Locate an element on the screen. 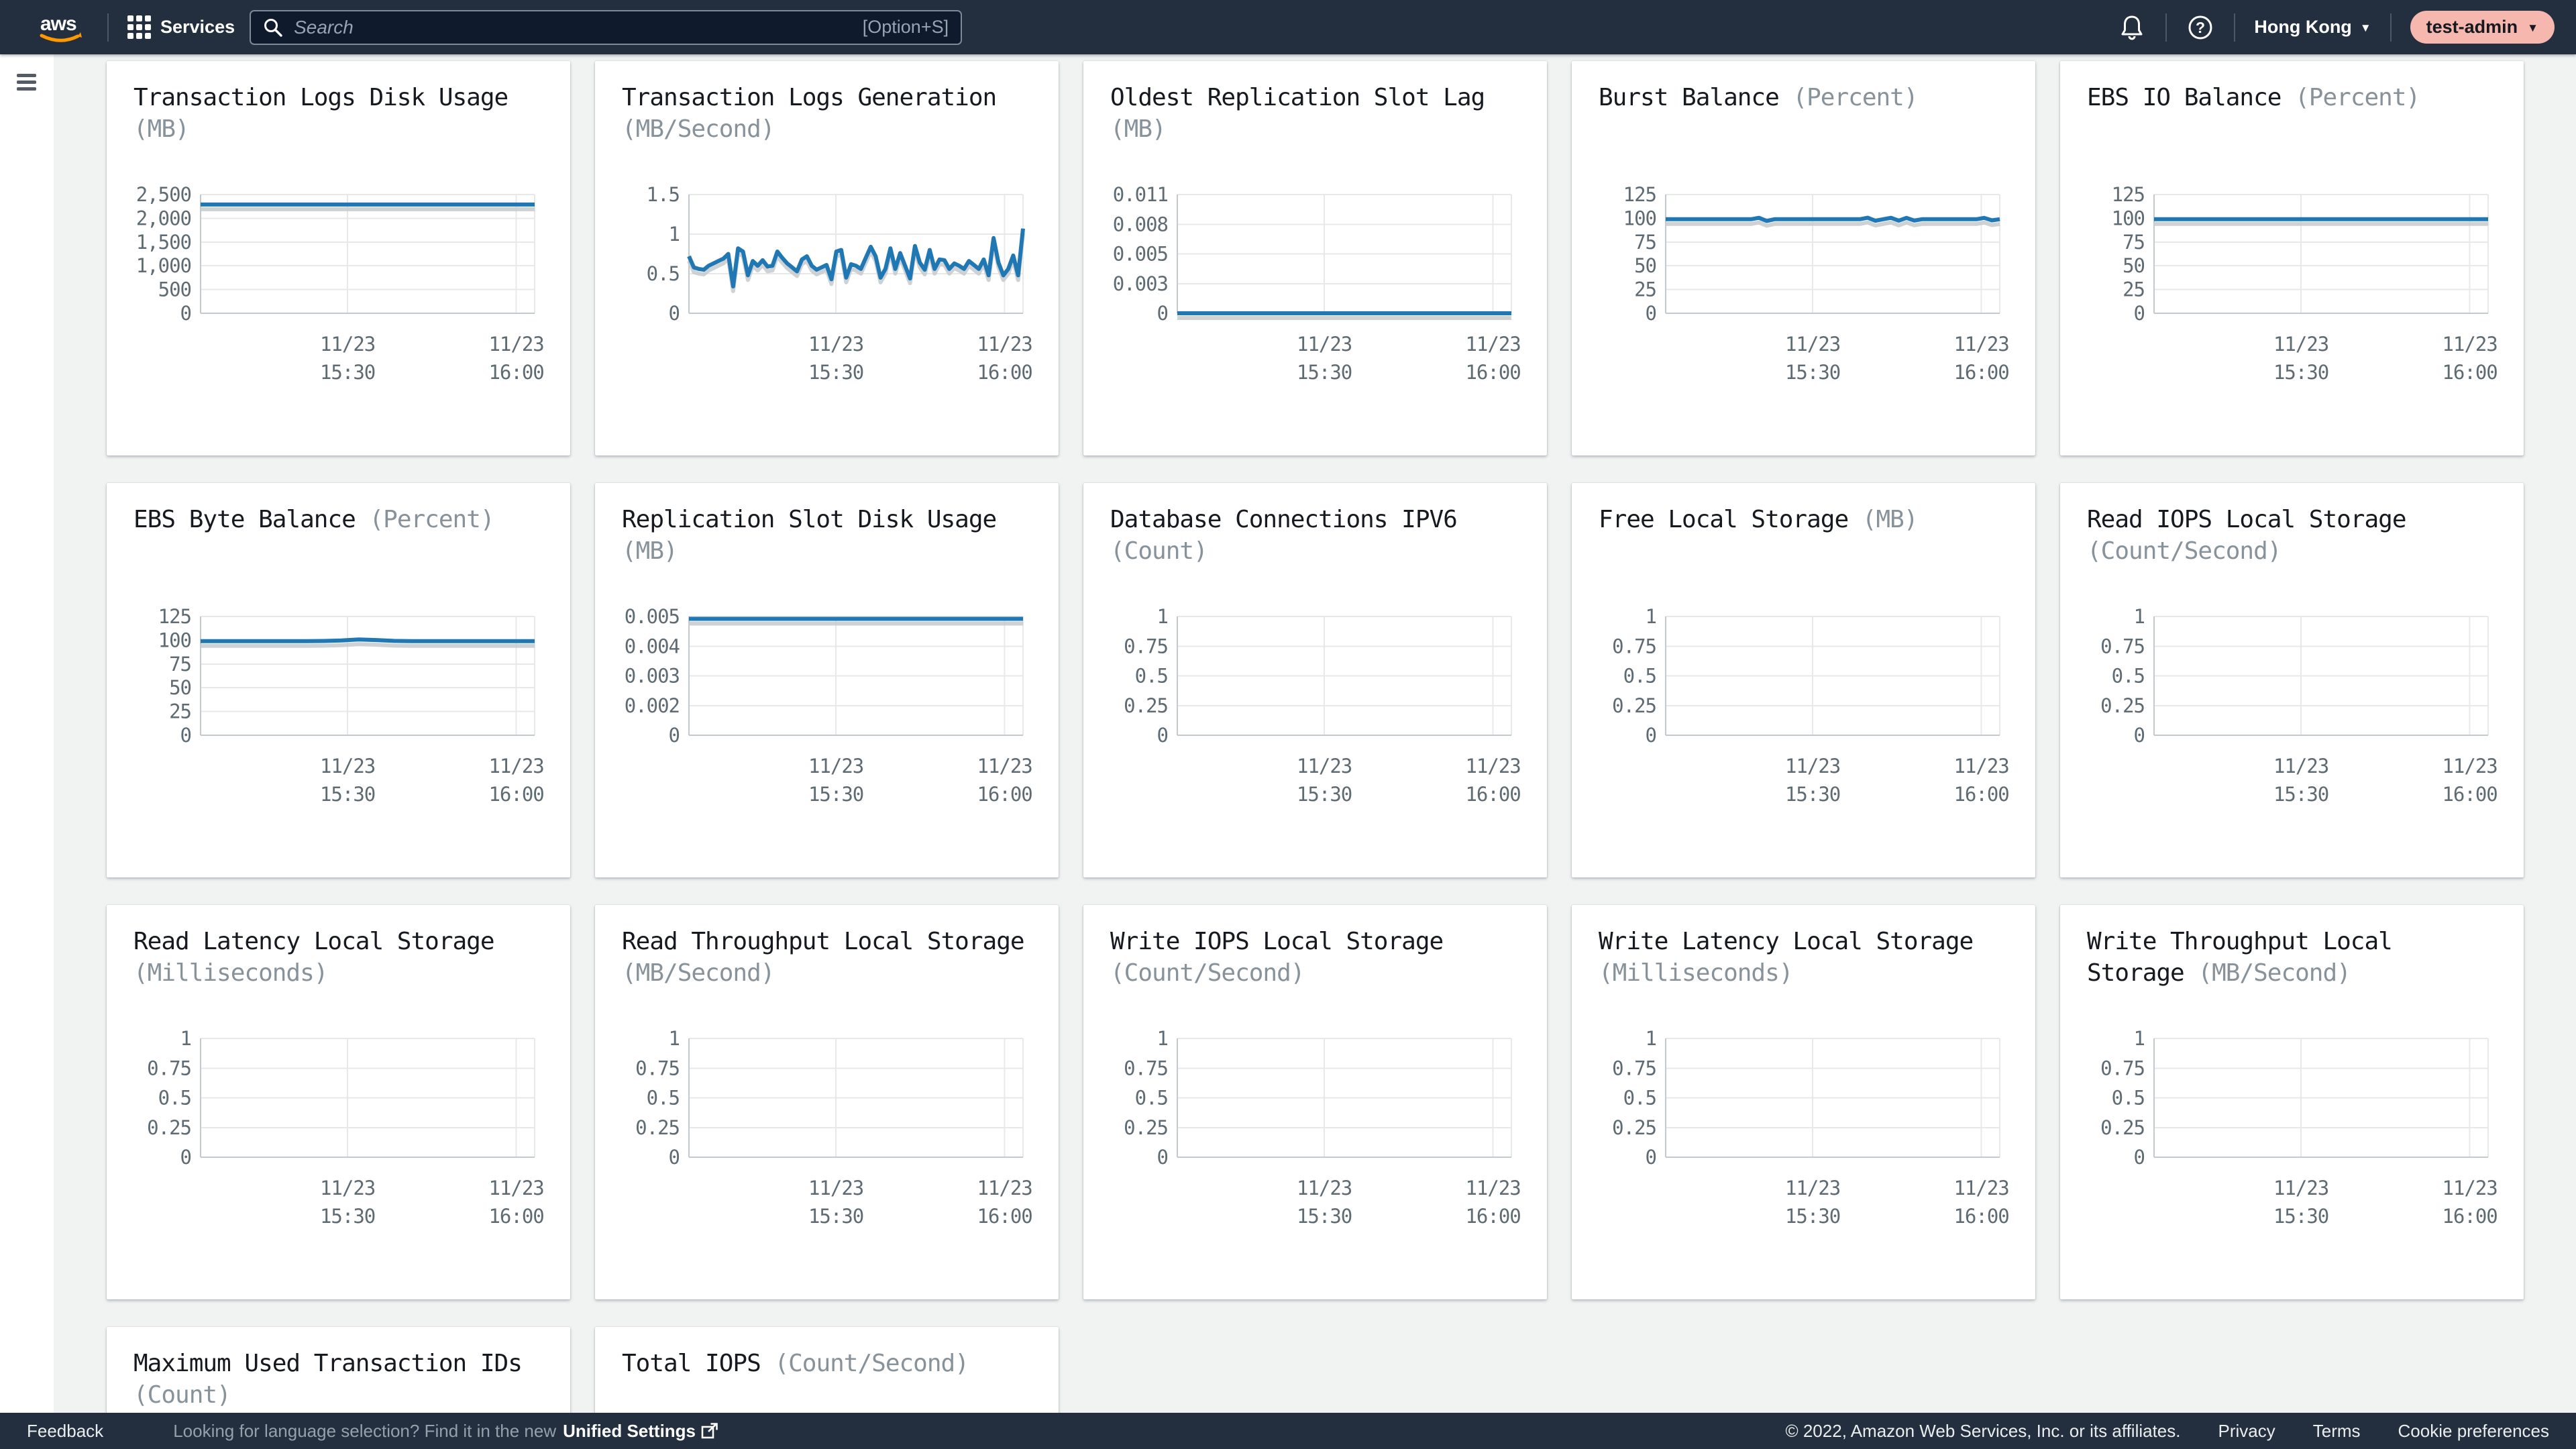 The height and width of the screenshot is (1449, 2576). metric-title: Transaction Logs Disk Usage (MB) is located at coordinates (338, 113).